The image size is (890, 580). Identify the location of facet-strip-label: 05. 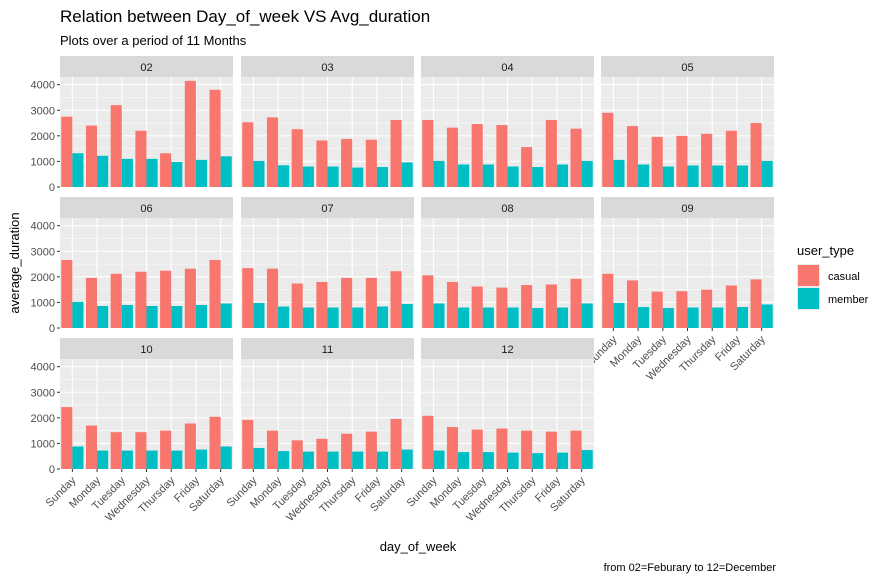
(687, 68).